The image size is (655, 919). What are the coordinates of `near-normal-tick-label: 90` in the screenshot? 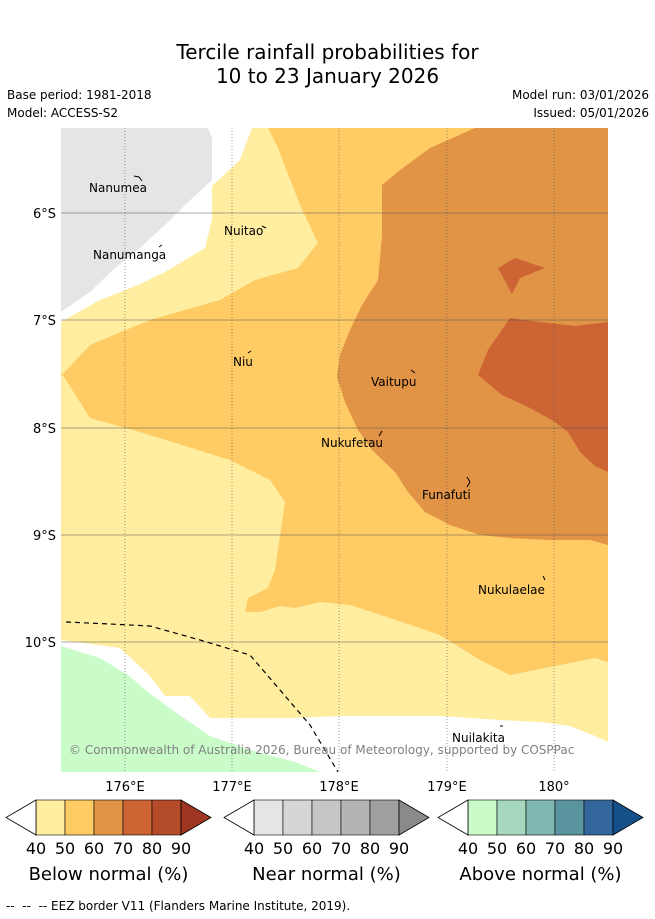 It's located at (399, 848).